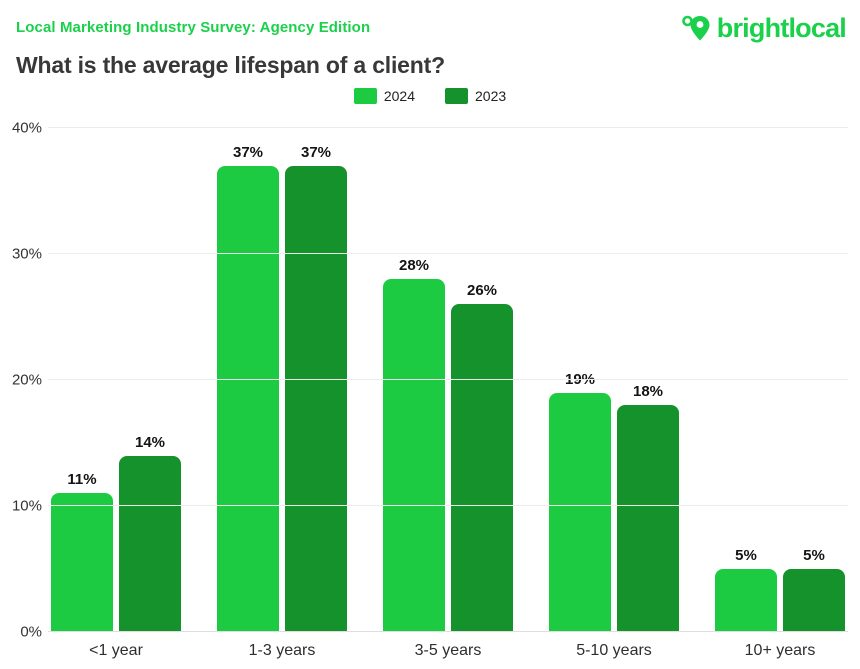 Image resolution: width=860 pixels, height=669 pixels. I want to click on bar-group: 11% 14% <1 year, so click(116, 393).